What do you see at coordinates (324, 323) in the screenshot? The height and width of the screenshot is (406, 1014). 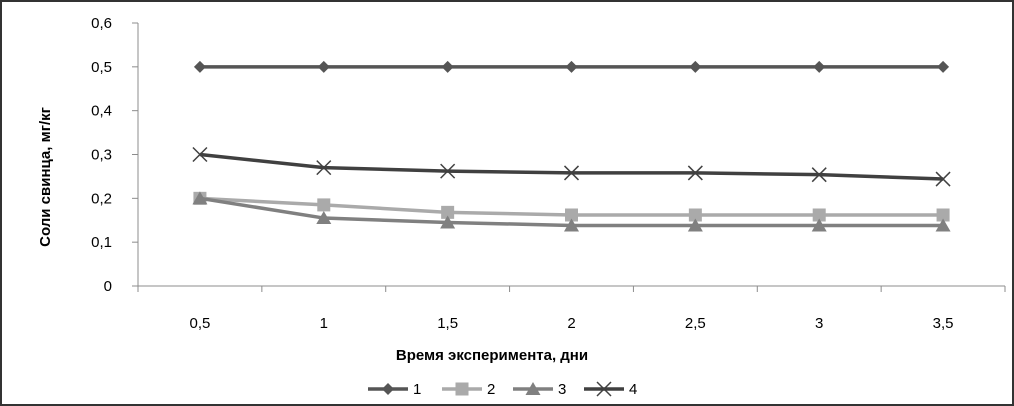 I see `x-tick-label: 1` at bounding box center [324, 323].